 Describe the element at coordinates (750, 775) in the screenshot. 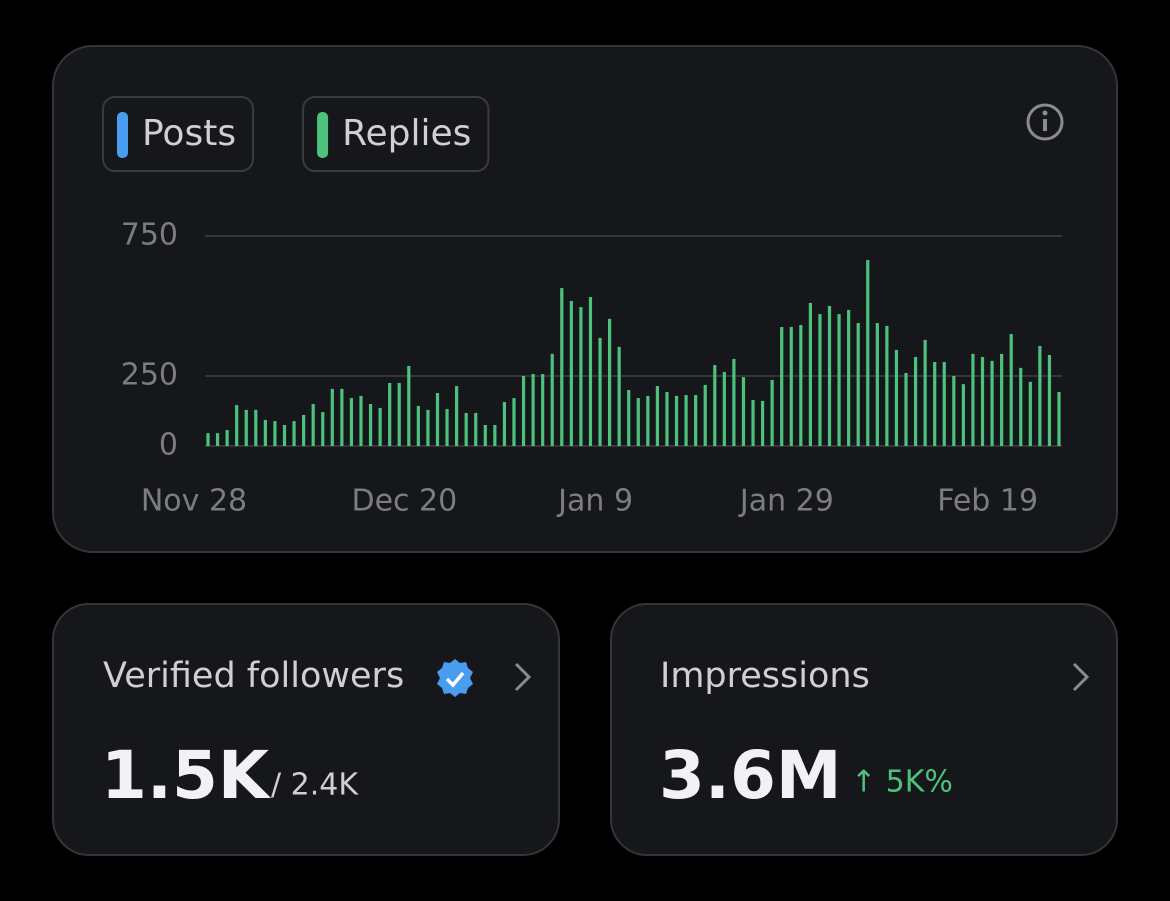

I see `card-value: 3.6M` at that location.